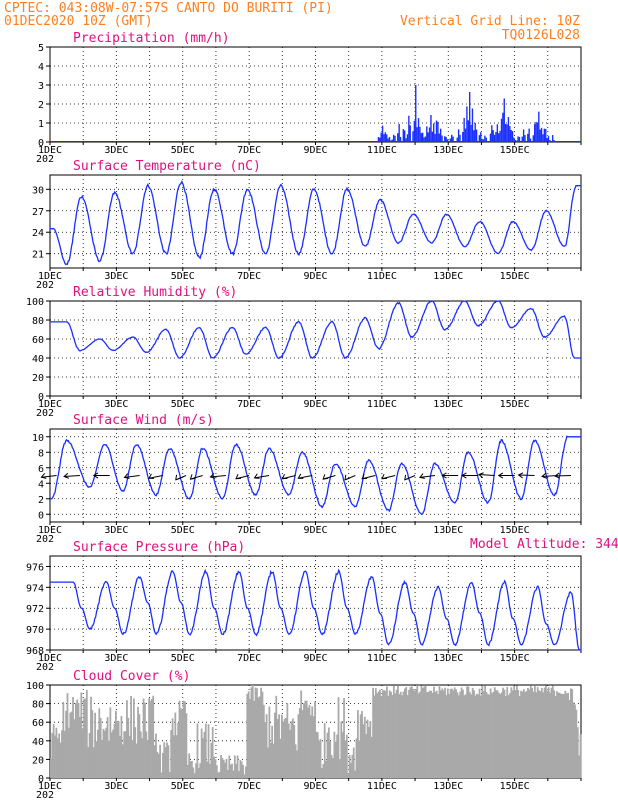 The image size is (618, 800). Describe the element at coordinates (41, 397) in the screenshot. I see `rh-ytick-label: 0` at that location.